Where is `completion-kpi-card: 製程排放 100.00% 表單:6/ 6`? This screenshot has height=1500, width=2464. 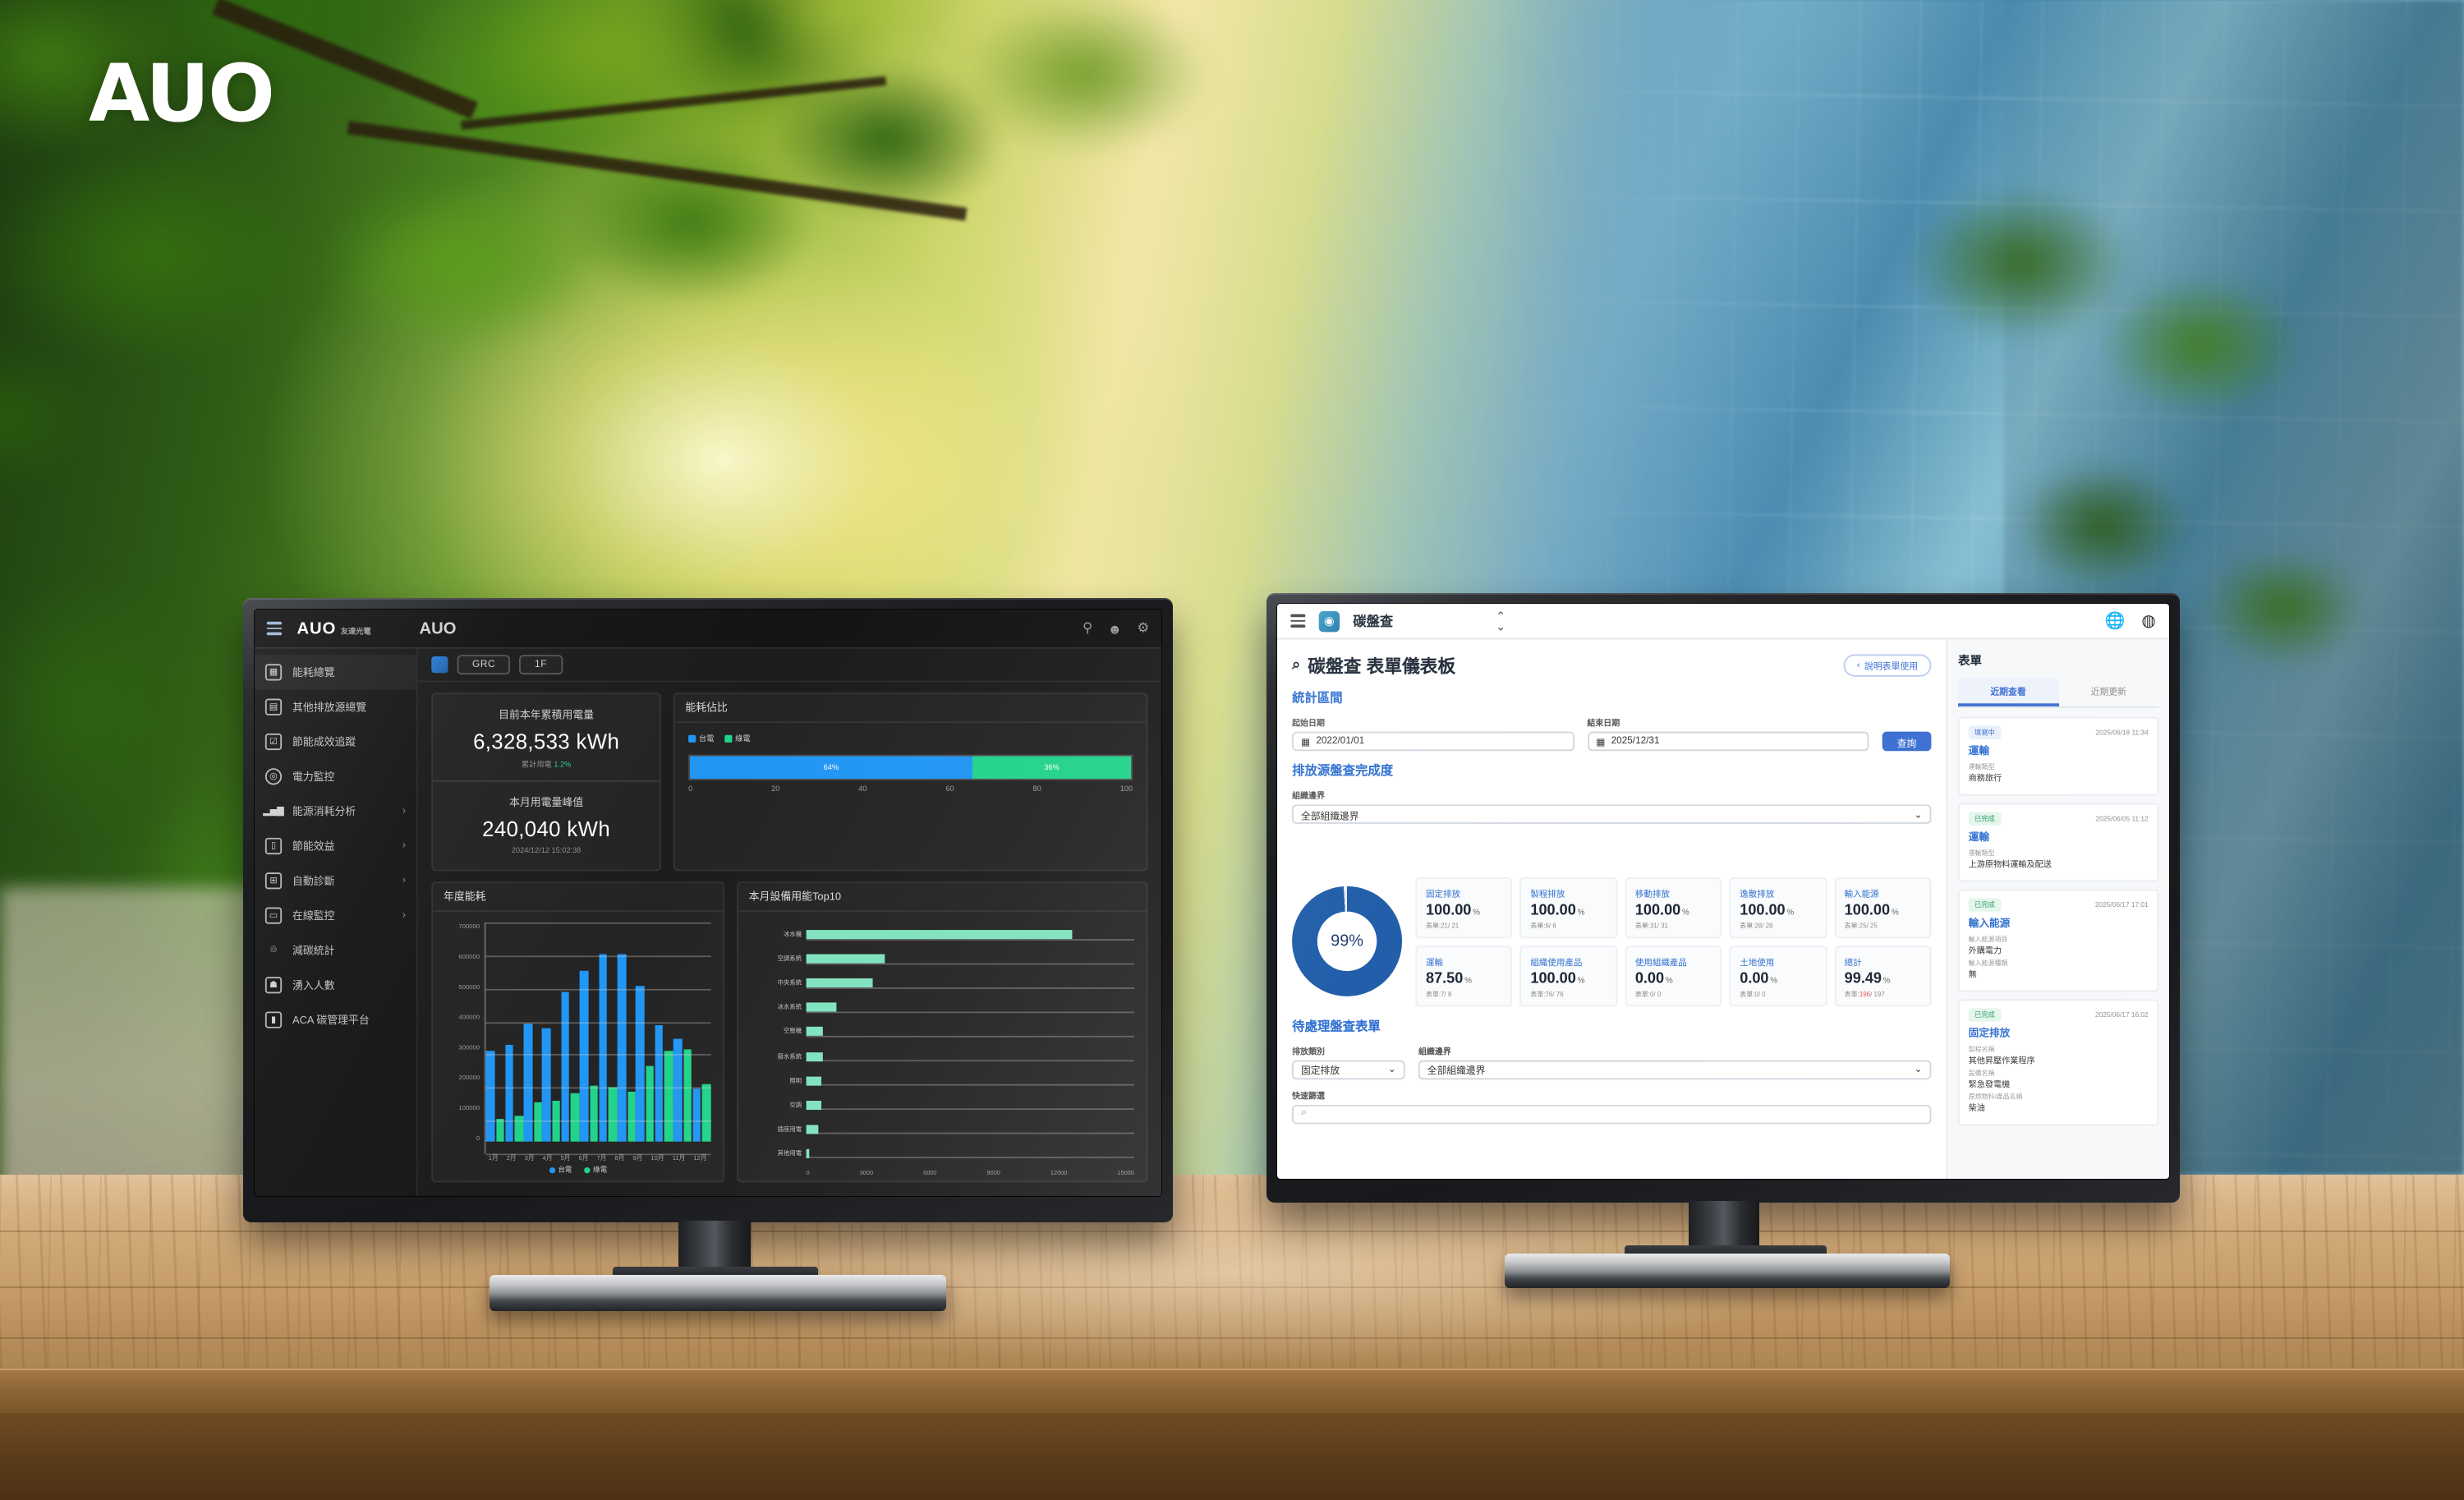
completion-kpi-card: 製程排放 100.00% 表單:6/ 6 is located at coordinates (1568, 908).